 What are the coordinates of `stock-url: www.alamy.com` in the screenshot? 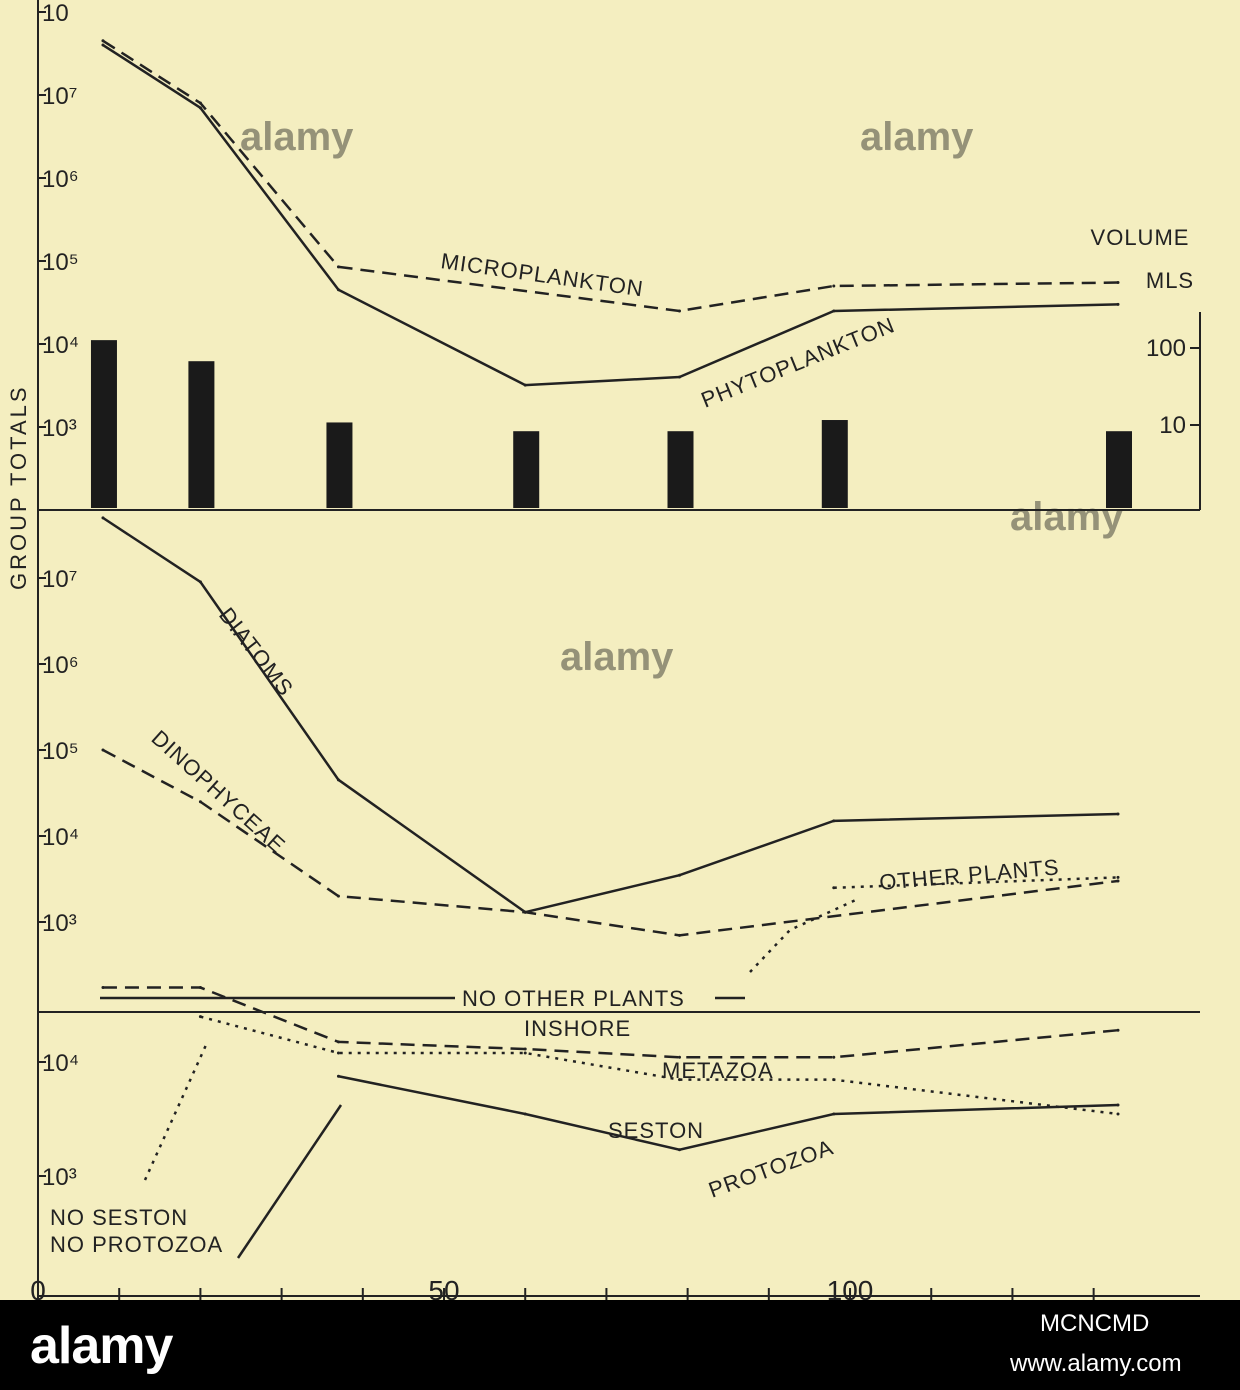 It's located at (1096, 1363).